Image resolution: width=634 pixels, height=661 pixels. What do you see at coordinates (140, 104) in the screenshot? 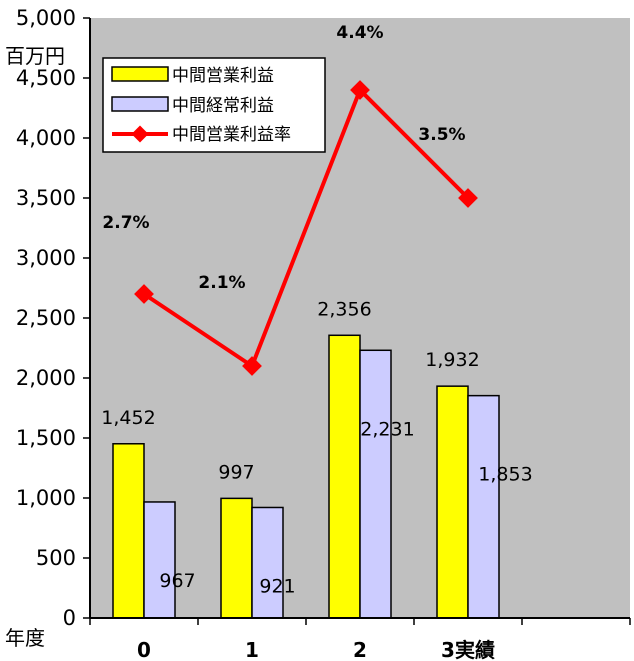
I see `legend-swatch-ordinary` at bounding box center [140, 104].